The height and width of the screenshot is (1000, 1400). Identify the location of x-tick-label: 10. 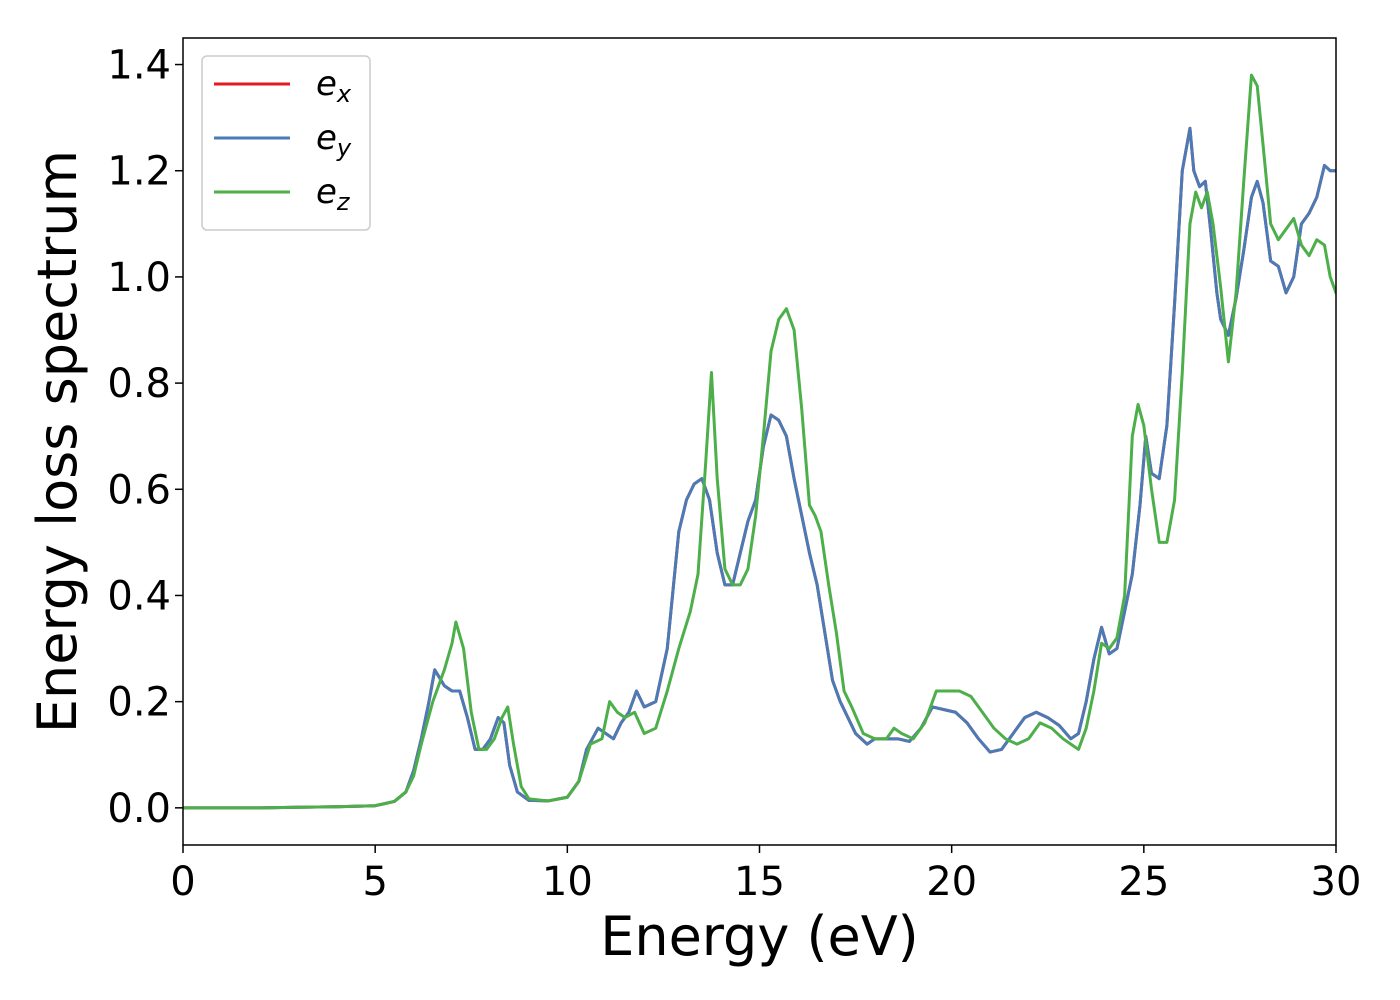
(567, 882).